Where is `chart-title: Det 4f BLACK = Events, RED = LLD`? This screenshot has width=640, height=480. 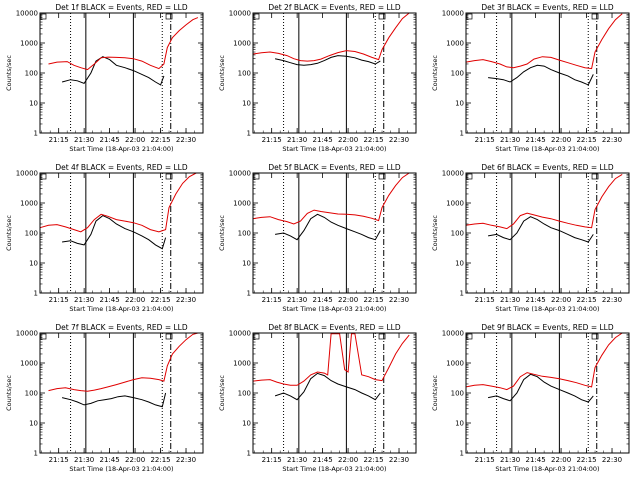 chart-title: Det 4f BLACK = Events, RED = LLD is located at coordinates (121, 167).